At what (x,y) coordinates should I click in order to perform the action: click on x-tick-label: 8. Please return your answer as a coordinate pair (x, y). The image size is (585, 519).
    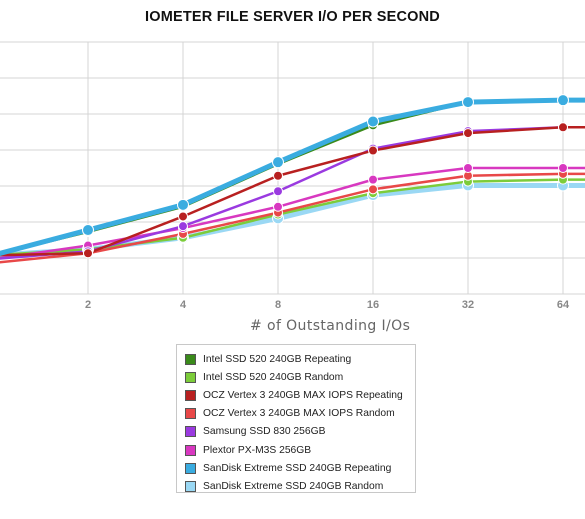
    Looking at the image, I should click on (278, 305).